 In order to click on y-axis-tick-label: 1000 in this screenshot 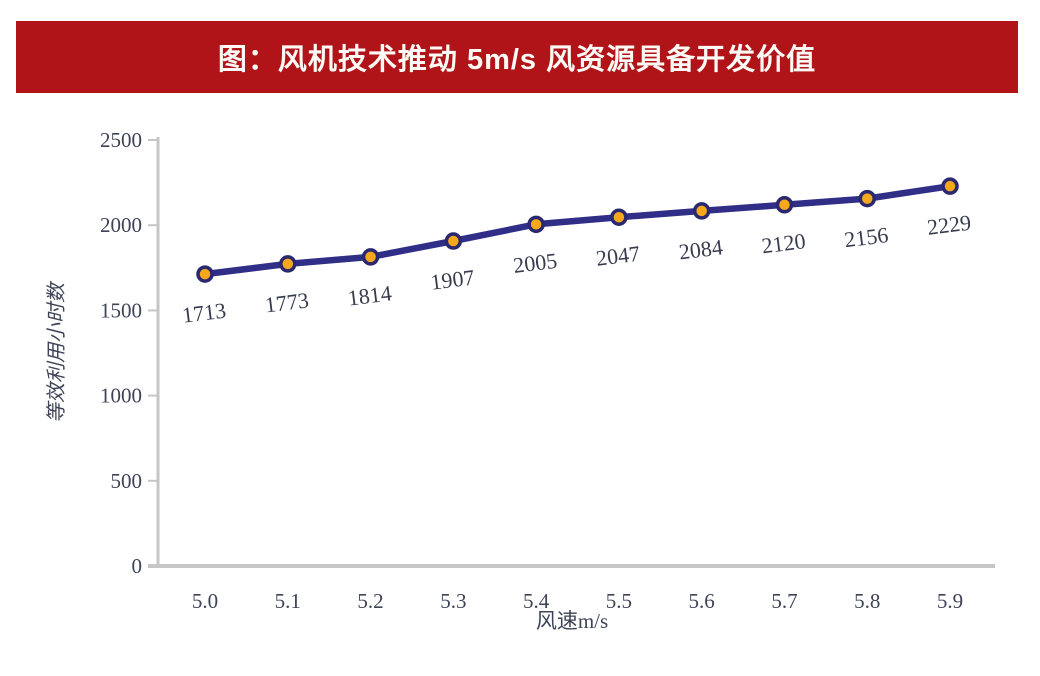, I will do `click(121, 396)`.